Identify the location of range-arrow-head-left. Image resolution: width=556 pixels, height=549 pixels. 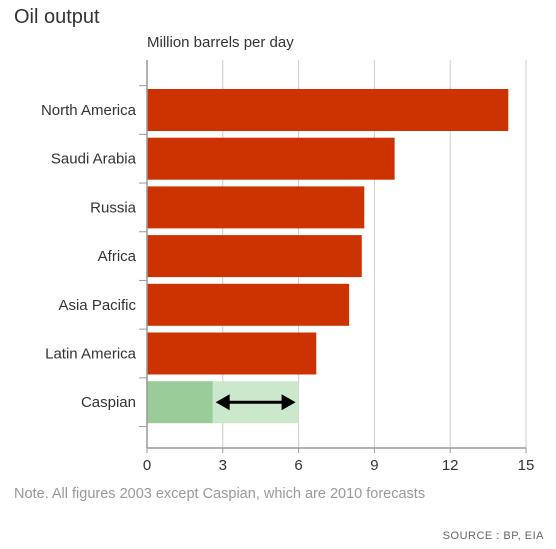
(222, 402).